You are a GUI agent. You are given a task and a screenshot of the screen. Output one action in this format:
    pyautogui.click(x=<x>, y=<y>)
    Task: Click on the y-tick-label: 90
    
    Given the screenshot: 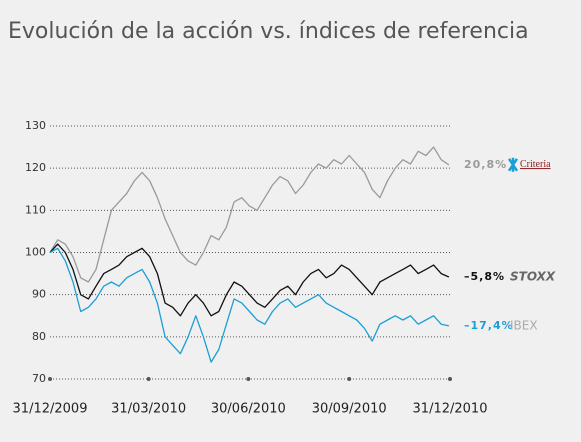 What is the action you would take?
    pyautogui.click(x=39, y=294)
    